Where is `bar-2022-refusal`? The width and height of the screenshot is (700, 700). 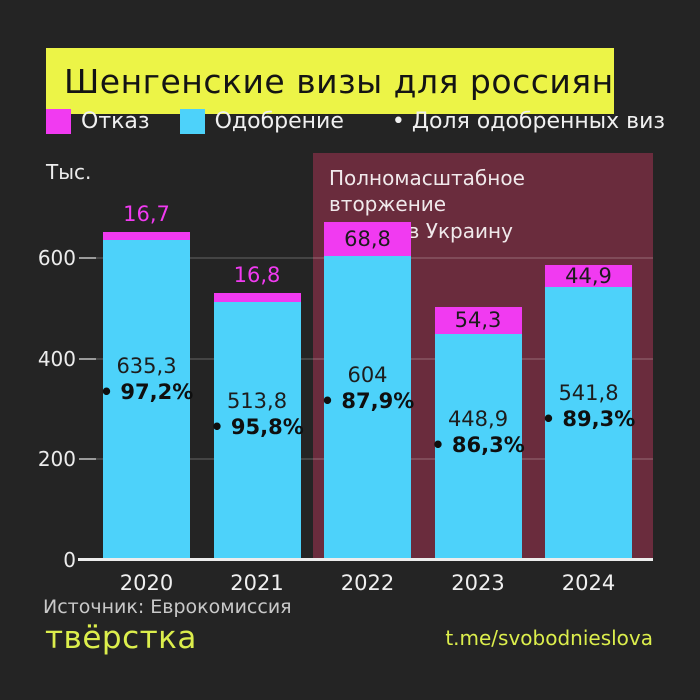 bar-2022-refusal is located at coordinates (367, 239).